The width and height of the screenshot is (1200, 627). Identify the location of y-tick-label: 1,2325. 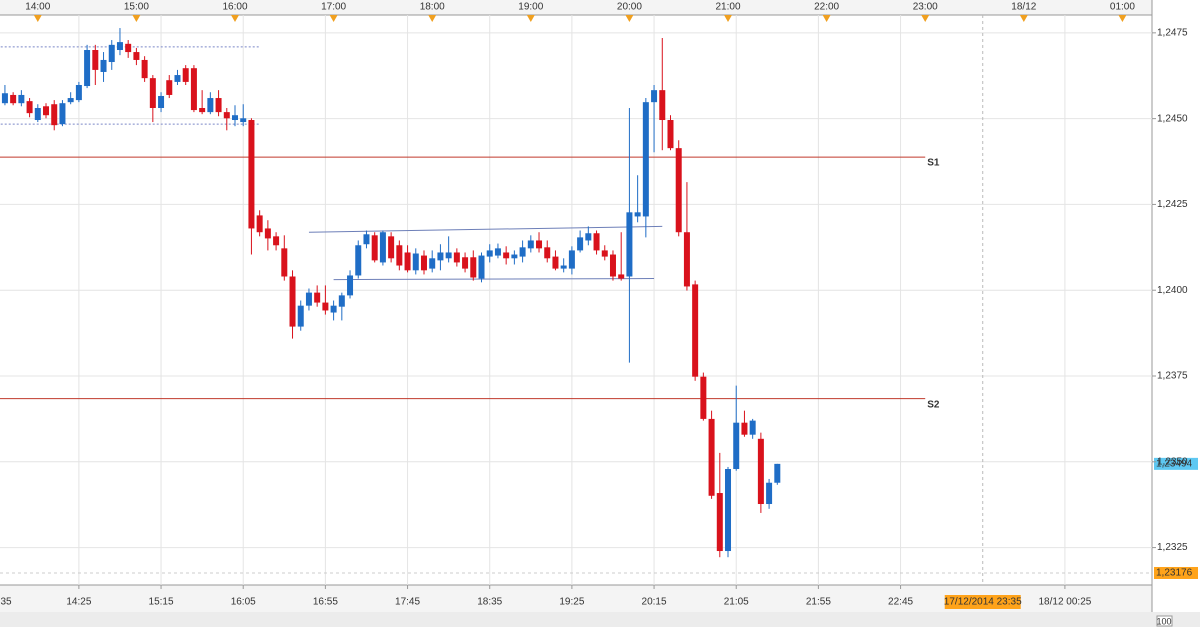
(1172, 547).